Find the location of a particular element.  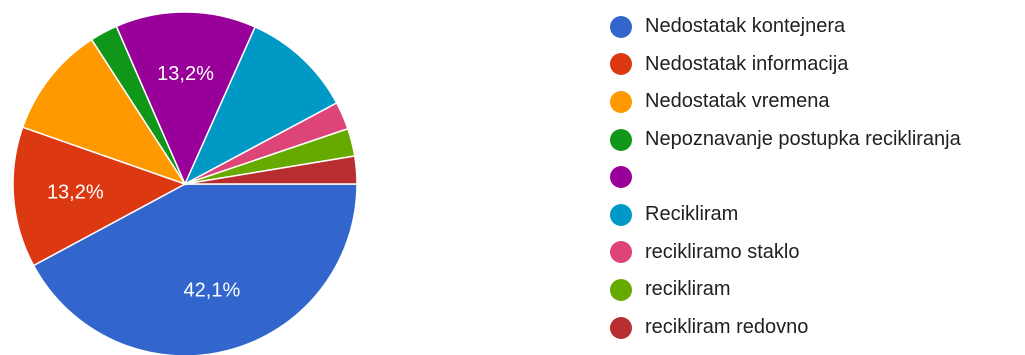

legend-label: recikliramo staklo is located at coordinates (722, 251).